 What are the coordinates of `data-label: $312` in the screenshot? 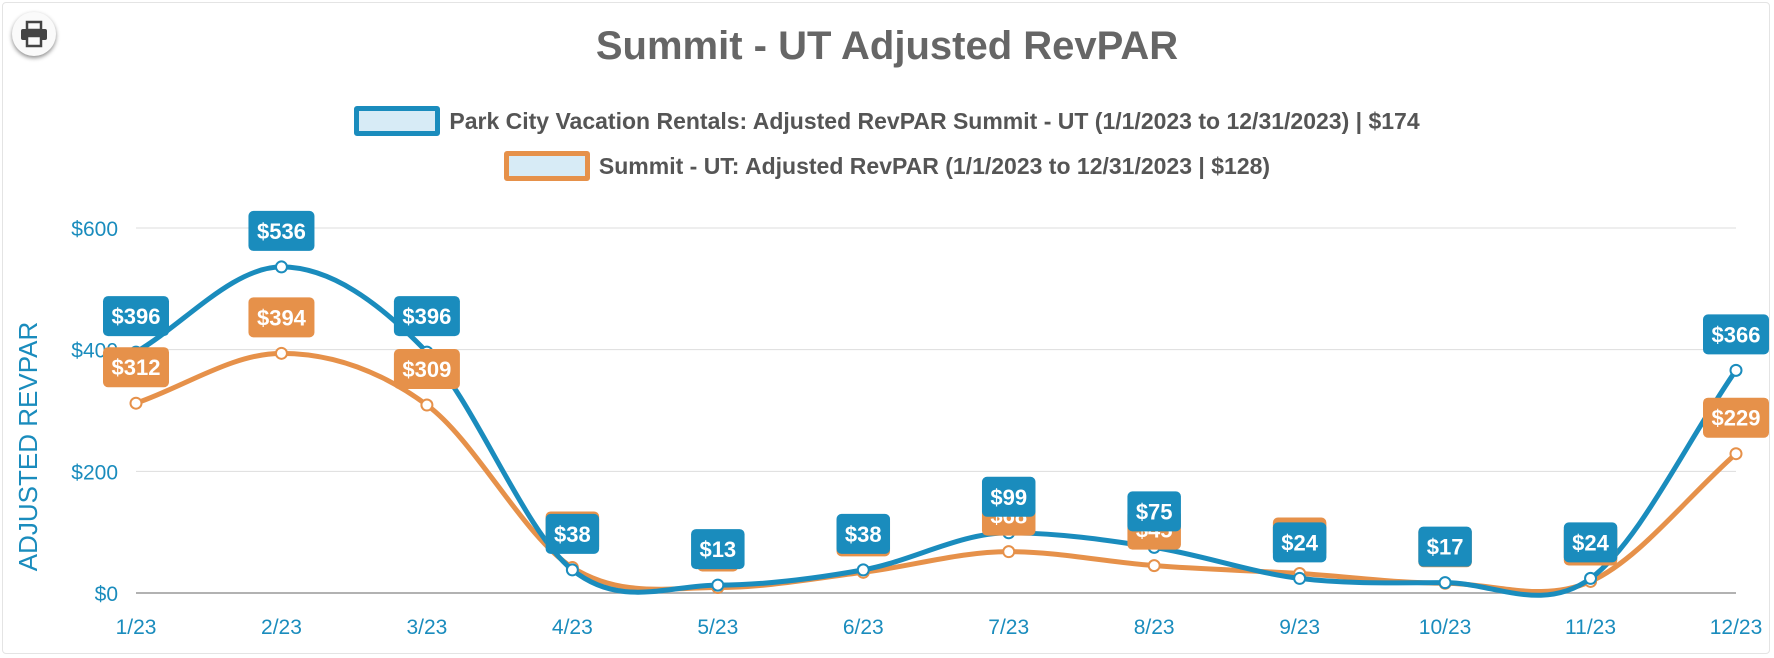 It's located at (136, 367).